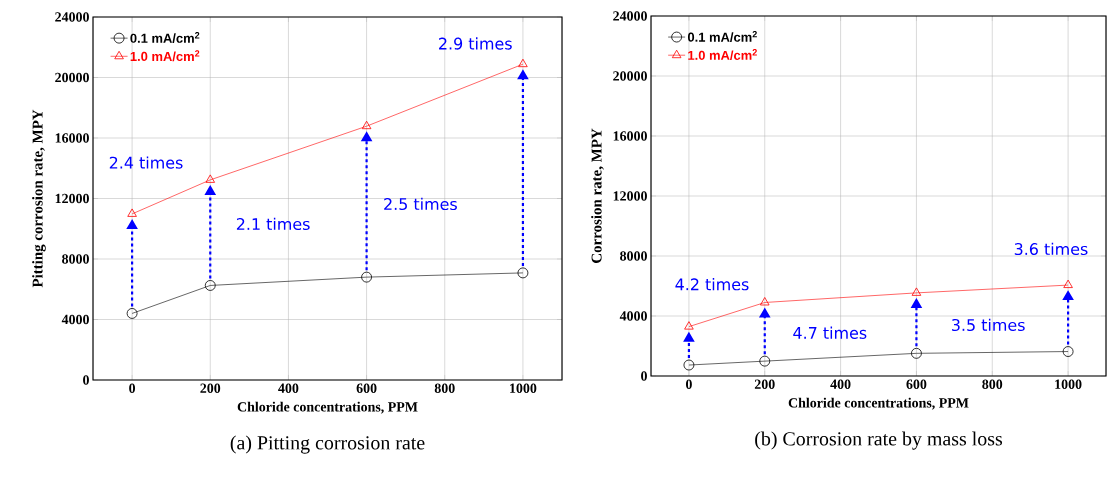 Image resolution: width=1109 pixels, height=481 pixels. I want to click on annotation: 3.5 times, so click(988, 325).